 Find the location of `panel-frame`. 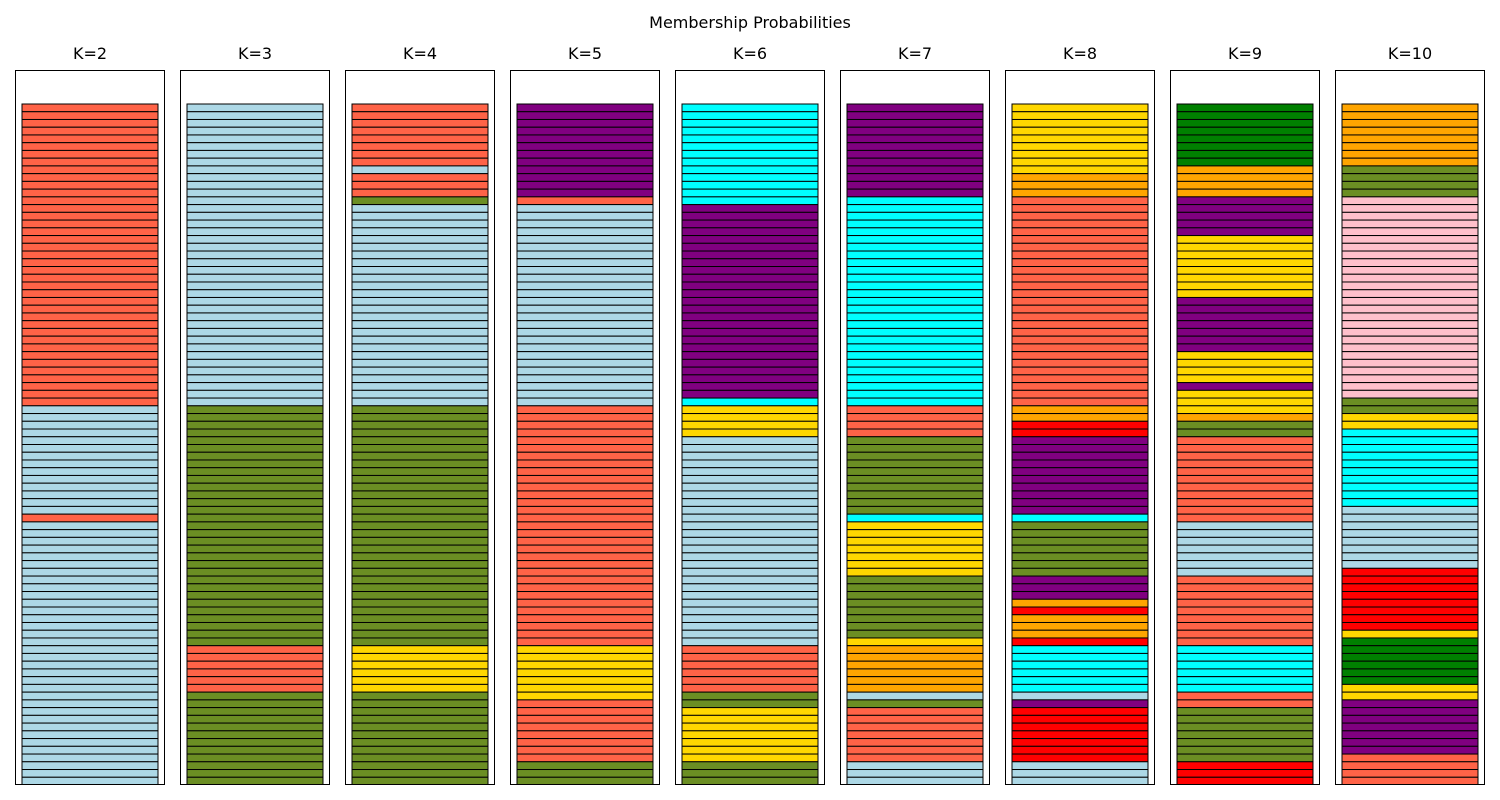

panel-frame is located at coordinates (420, 427).